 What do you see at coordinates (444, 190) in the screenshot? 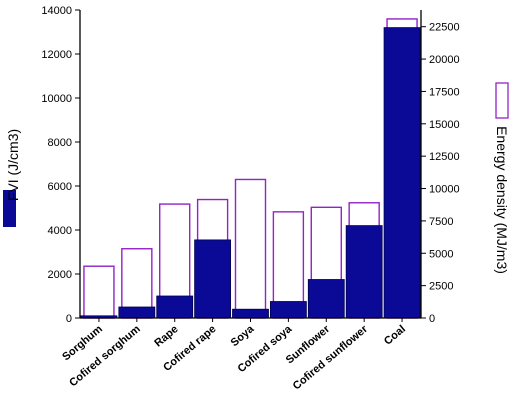
I see `right-tick-label: 10000` at bounding box center [444, 190].